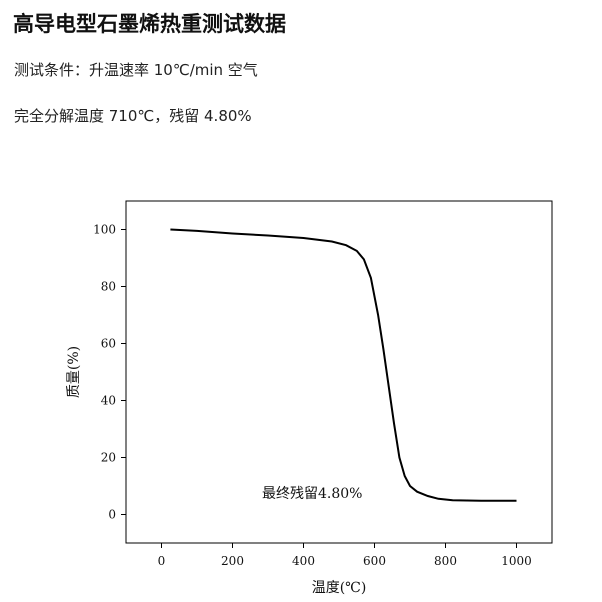 This screenshot has height=602, width=602. What do you see at coordinates (104, 230) in the screenshot?
I see `y-tick-label: 100` at bounding box center [104, 230].